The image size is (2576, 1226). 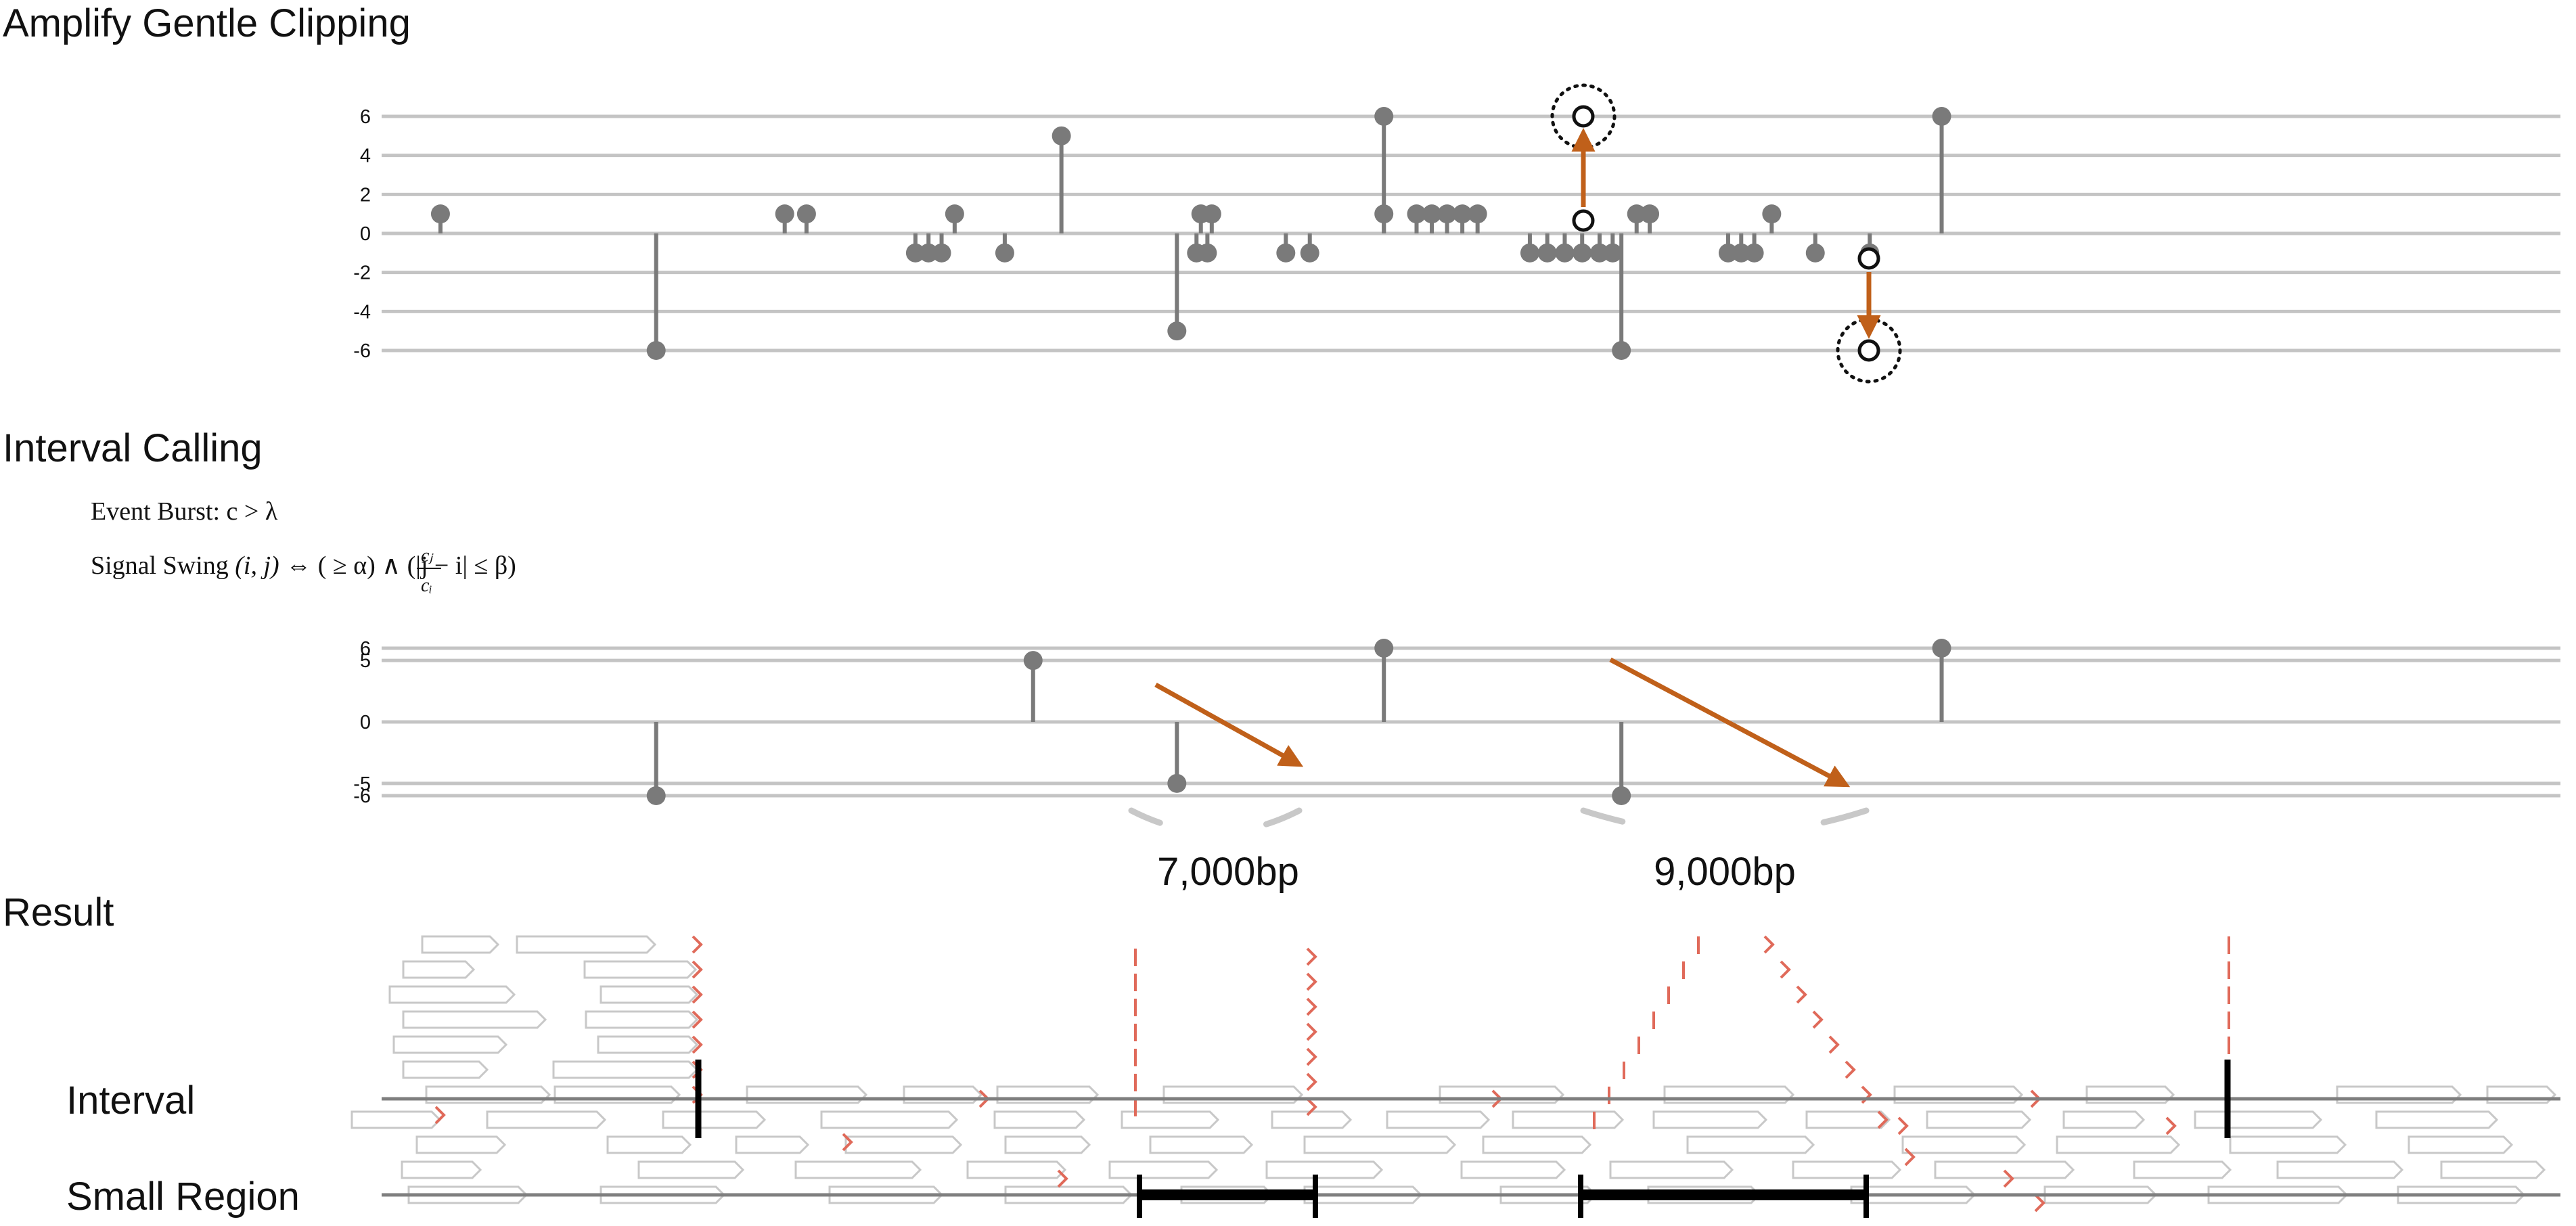 I want to click on amplify-tick-label: -2, so click(x=362, y=273).